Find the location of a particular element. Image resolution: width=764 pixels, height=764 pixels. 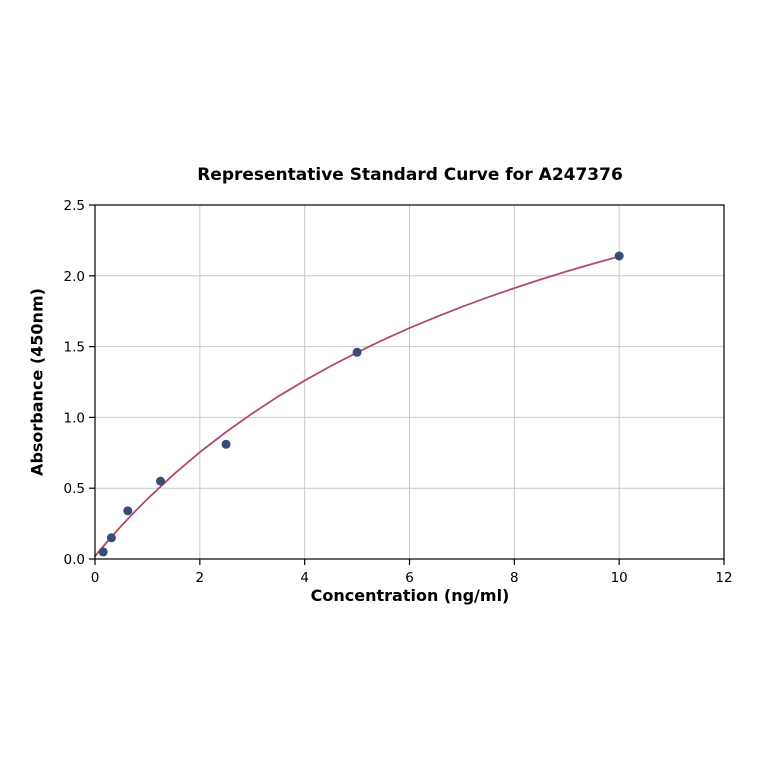

y-tick-label: 1.5 is located at coordinates (74, 348).